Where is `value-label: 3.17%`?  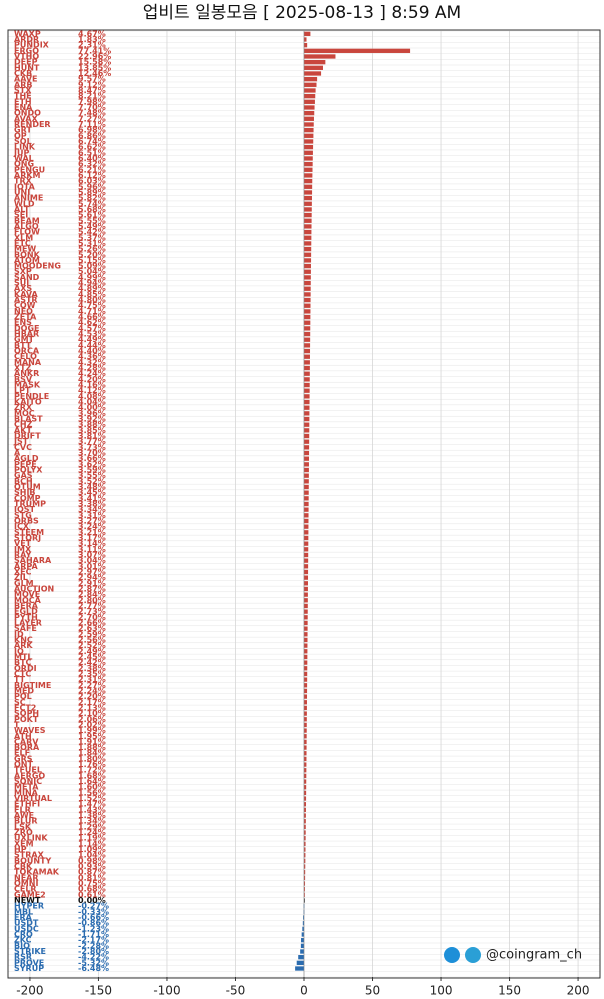 value-label: 3.17% is located at coordinates (92, 537).